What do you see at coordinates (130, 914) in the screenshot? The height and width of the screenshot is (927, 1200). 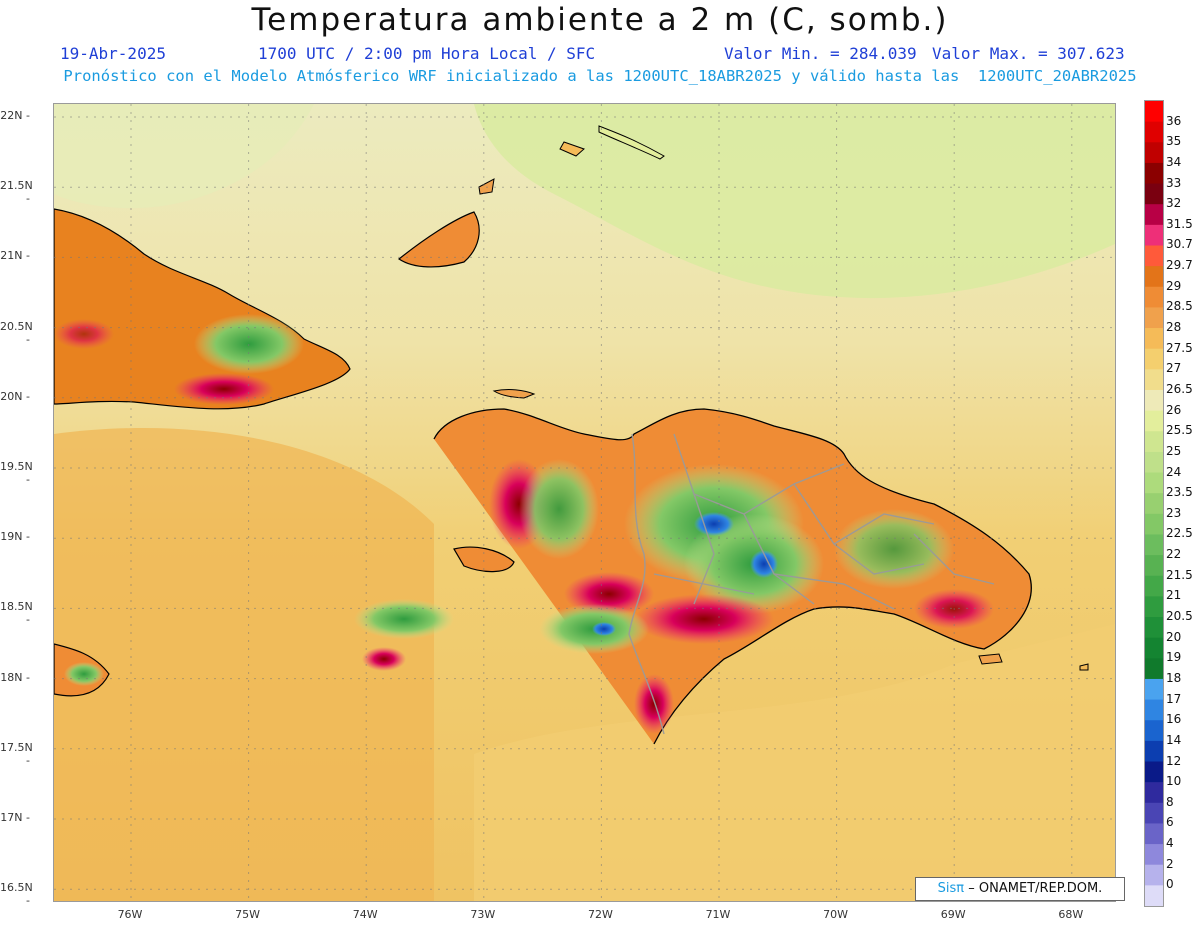 I see `lon-label: 76W` at bounding box center [130, 914].